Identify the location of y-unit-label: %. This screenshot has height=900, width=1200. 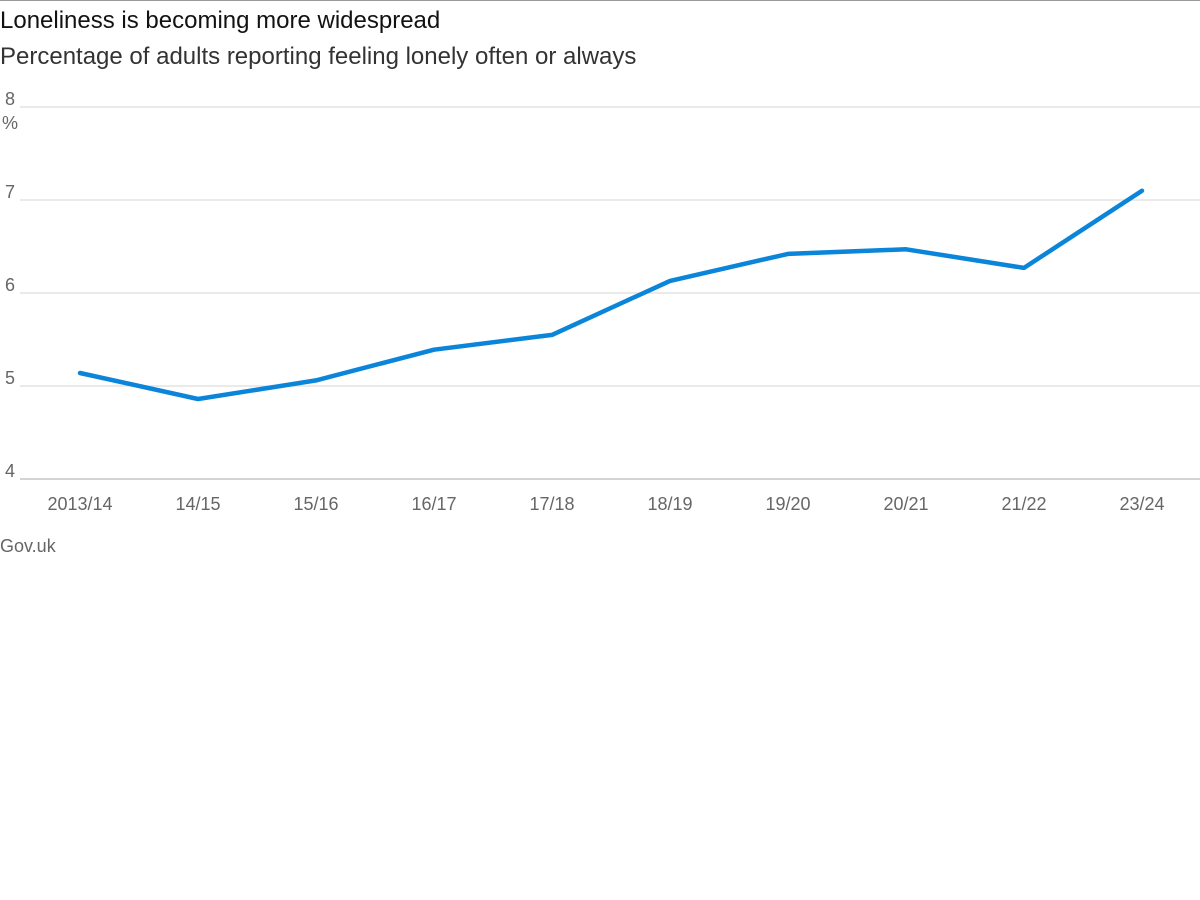
(10, 123).